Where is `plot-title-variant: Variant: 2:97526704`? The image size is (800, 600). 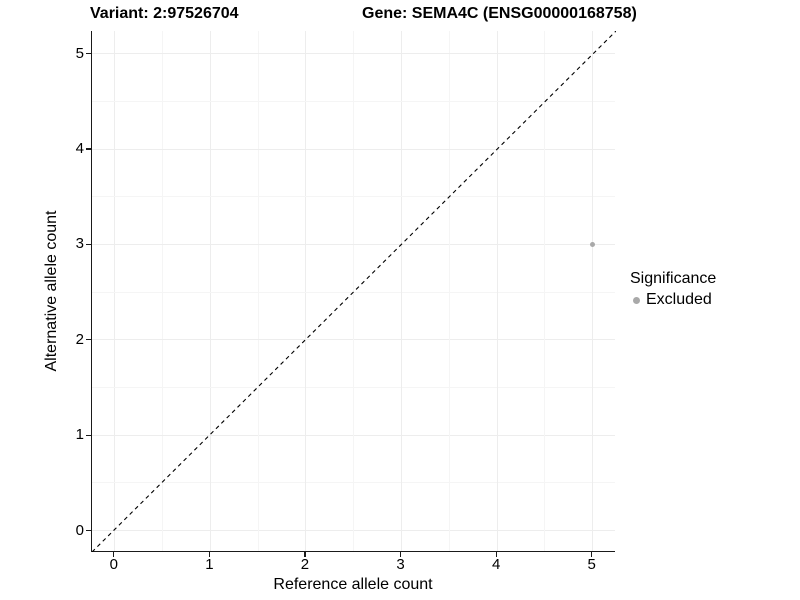 plot-title-variant: Variant: 2:97526704 is located at coordinates (164, 13).